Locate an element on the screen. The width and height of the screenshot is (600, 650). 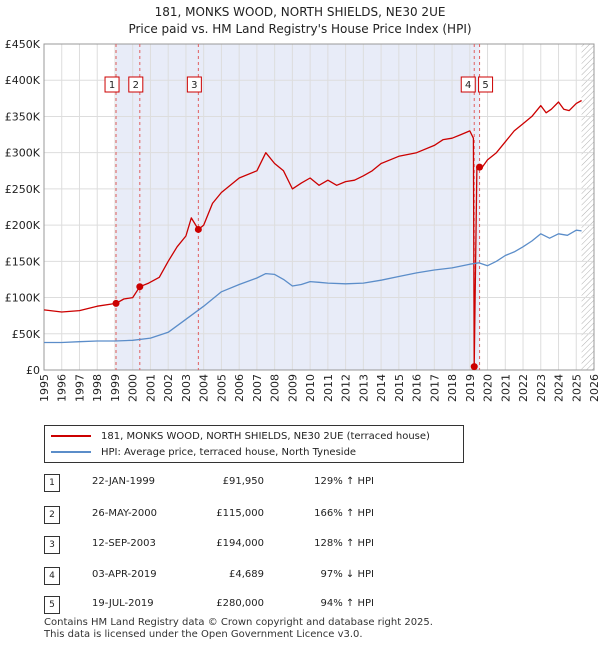
label-box-number: 5 is located at coordinates (485, 85).